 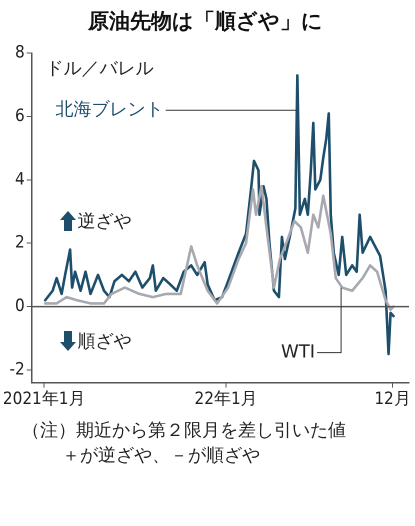 I want to click on text: （注）期近から第２限月を差し引いた値, so click(x=184, y=431).